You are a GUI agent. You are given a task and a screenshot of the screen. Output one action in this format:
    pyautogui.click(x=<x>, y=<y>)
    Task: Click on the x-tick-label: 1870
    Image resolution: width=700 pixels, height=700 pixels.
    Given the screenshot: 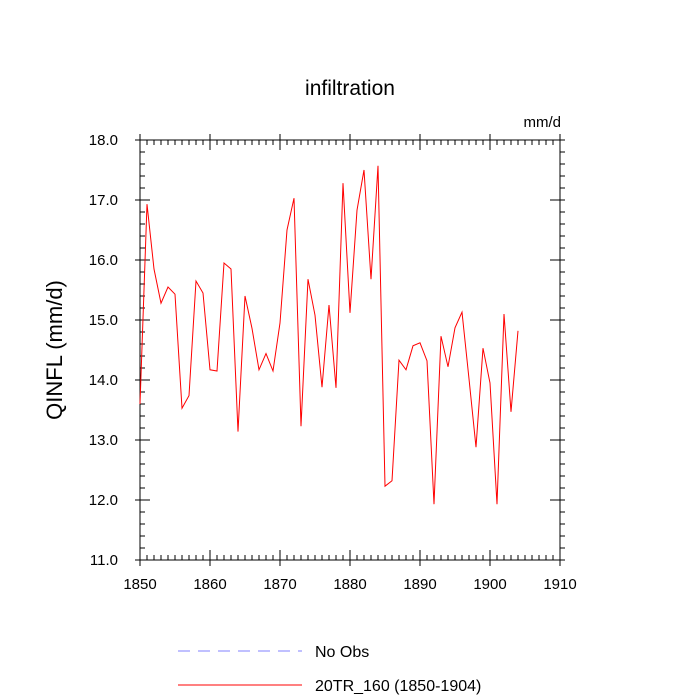 What is the action you would take?
    pyautogui.click(x=279, y=584)
    